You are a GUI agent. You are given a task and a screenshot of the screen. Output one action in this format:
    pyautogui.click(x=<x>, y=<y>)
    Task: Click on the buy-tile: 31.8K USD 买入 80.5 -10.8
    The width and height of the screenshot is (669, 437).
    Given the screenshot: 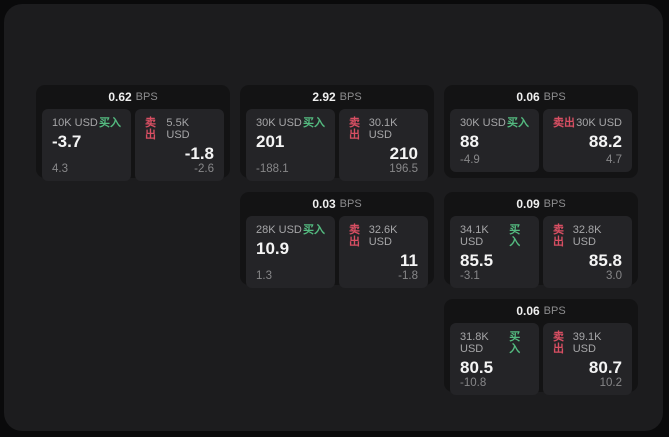 What is the action you would take?
    pyautogui.click(x=494, y=359)
    